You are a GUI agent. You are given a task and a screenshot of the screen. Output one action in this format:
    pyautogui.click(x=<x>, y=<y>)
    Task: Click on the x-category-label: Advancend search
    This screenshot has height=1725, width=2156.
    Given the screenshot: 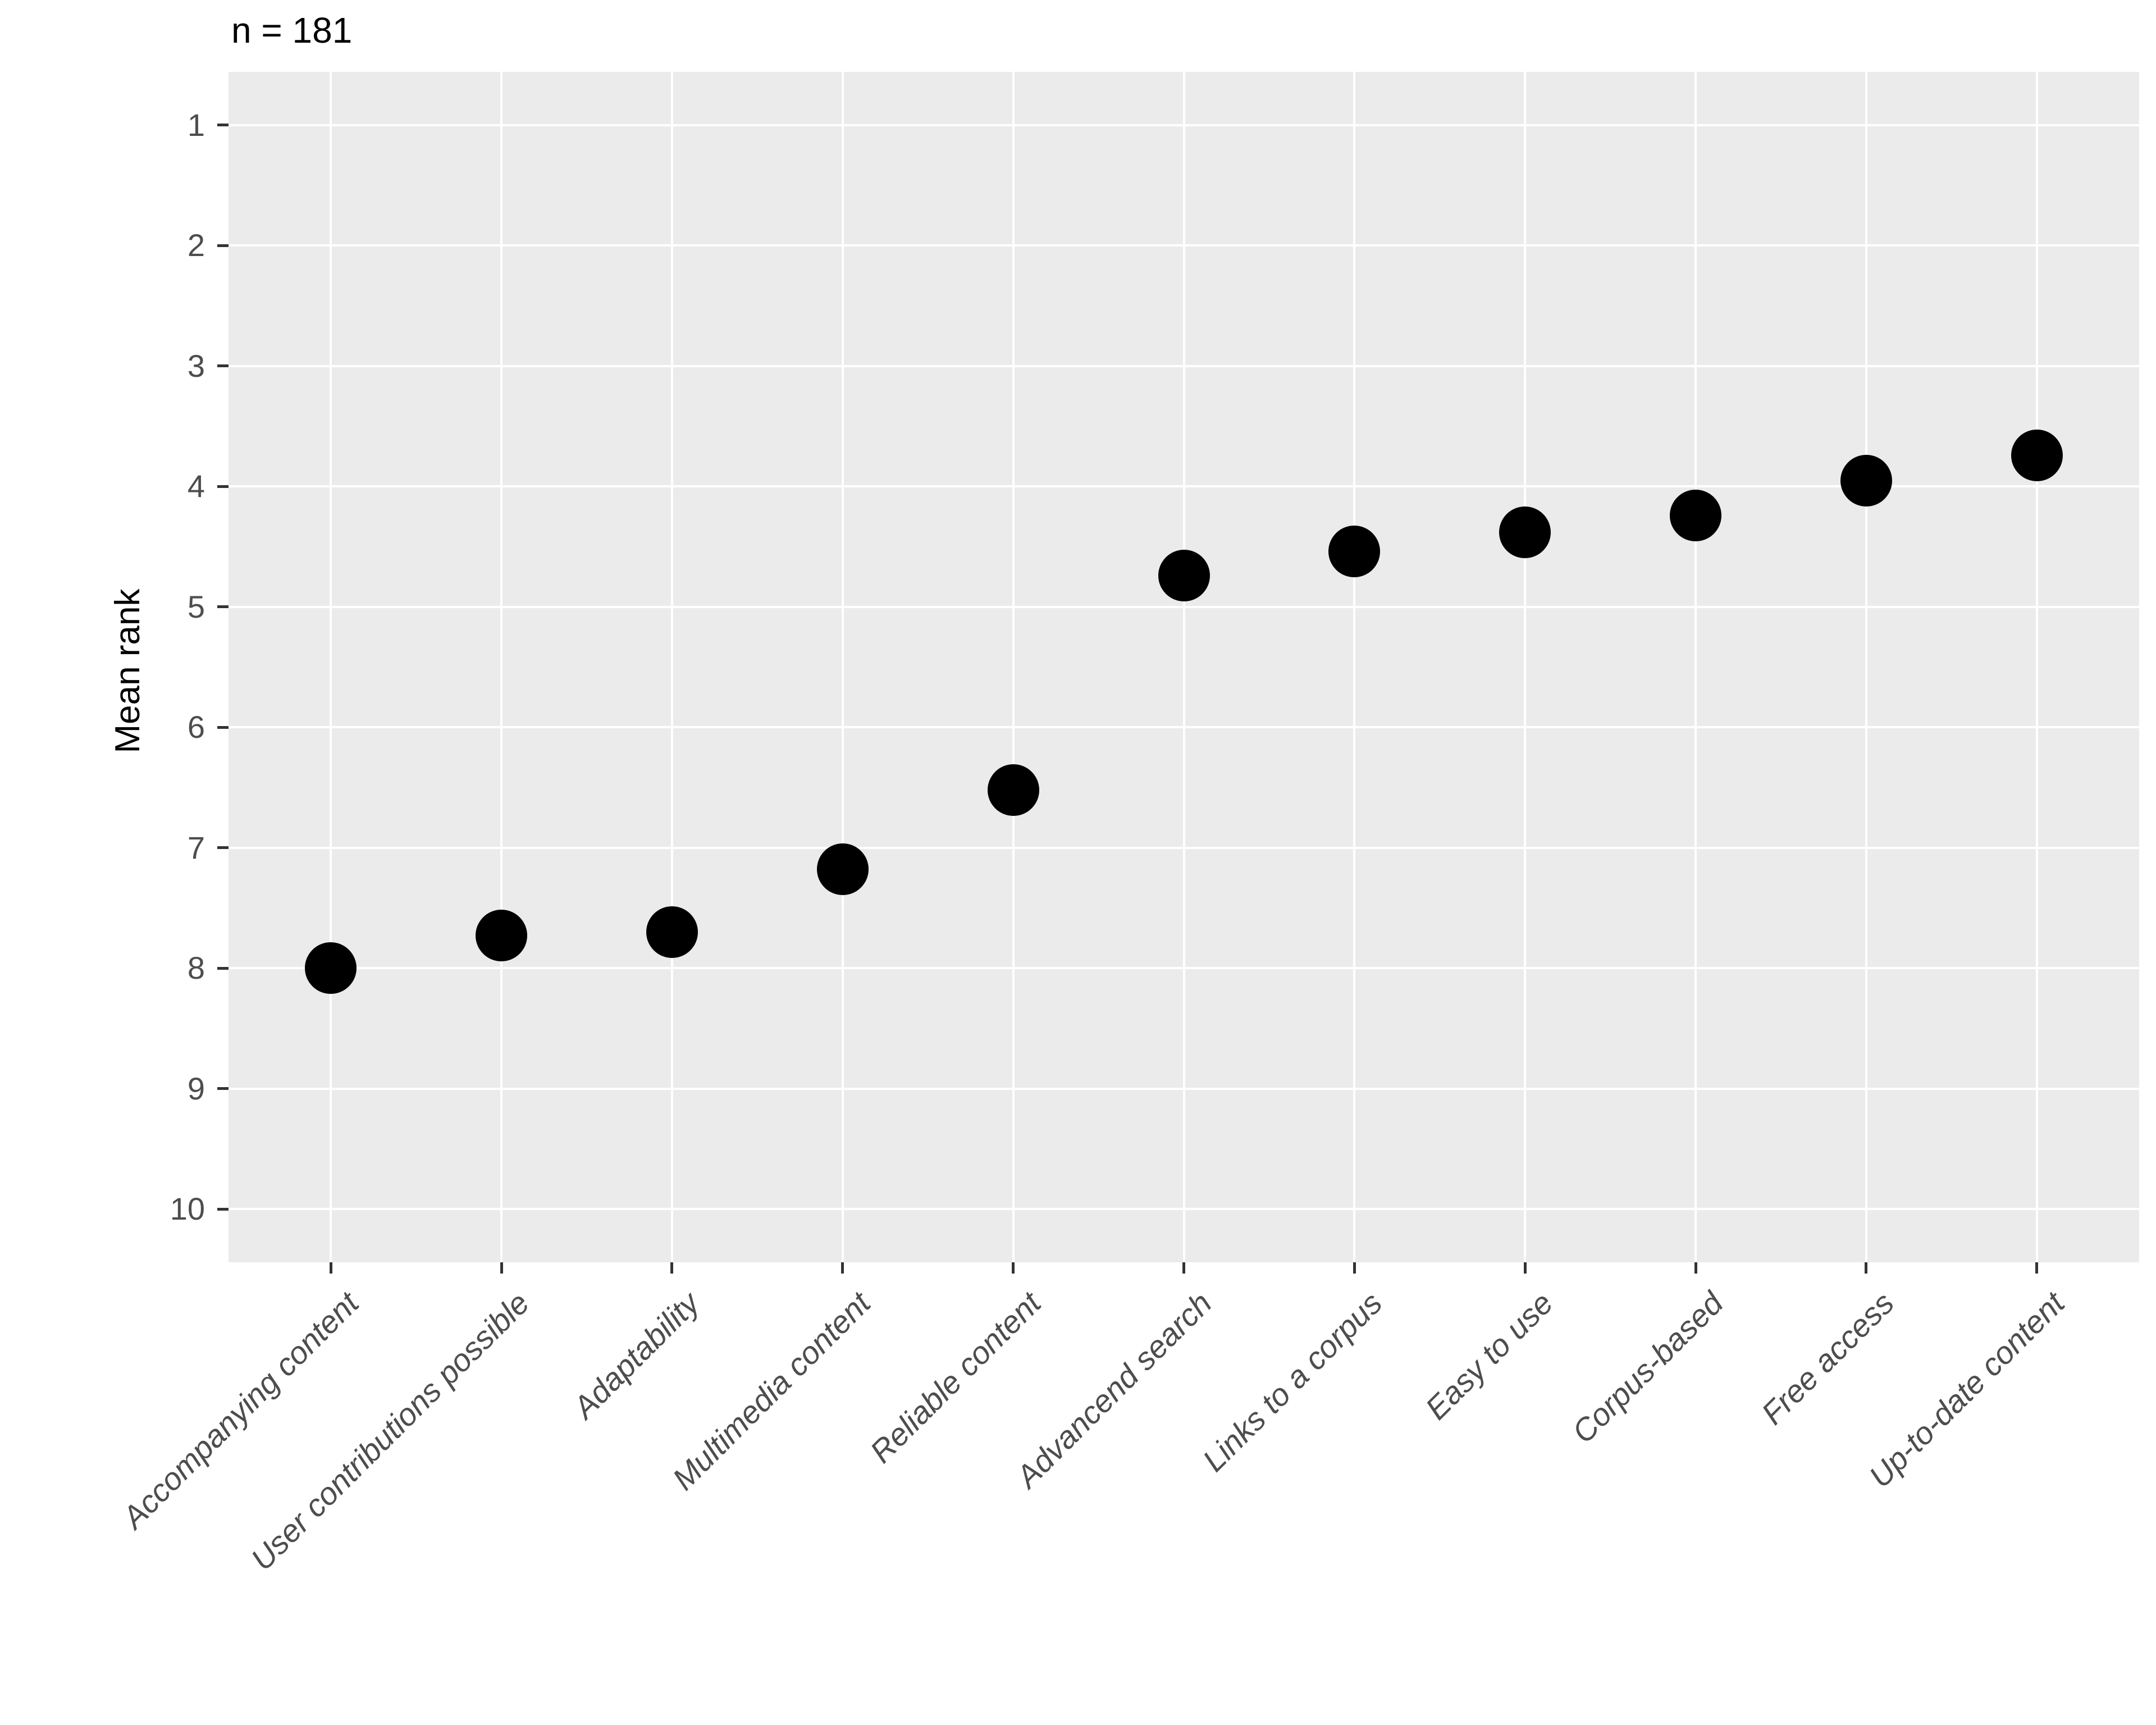 What is the action you would take?
    pyautogui.click(x=1113, y=1390)
    